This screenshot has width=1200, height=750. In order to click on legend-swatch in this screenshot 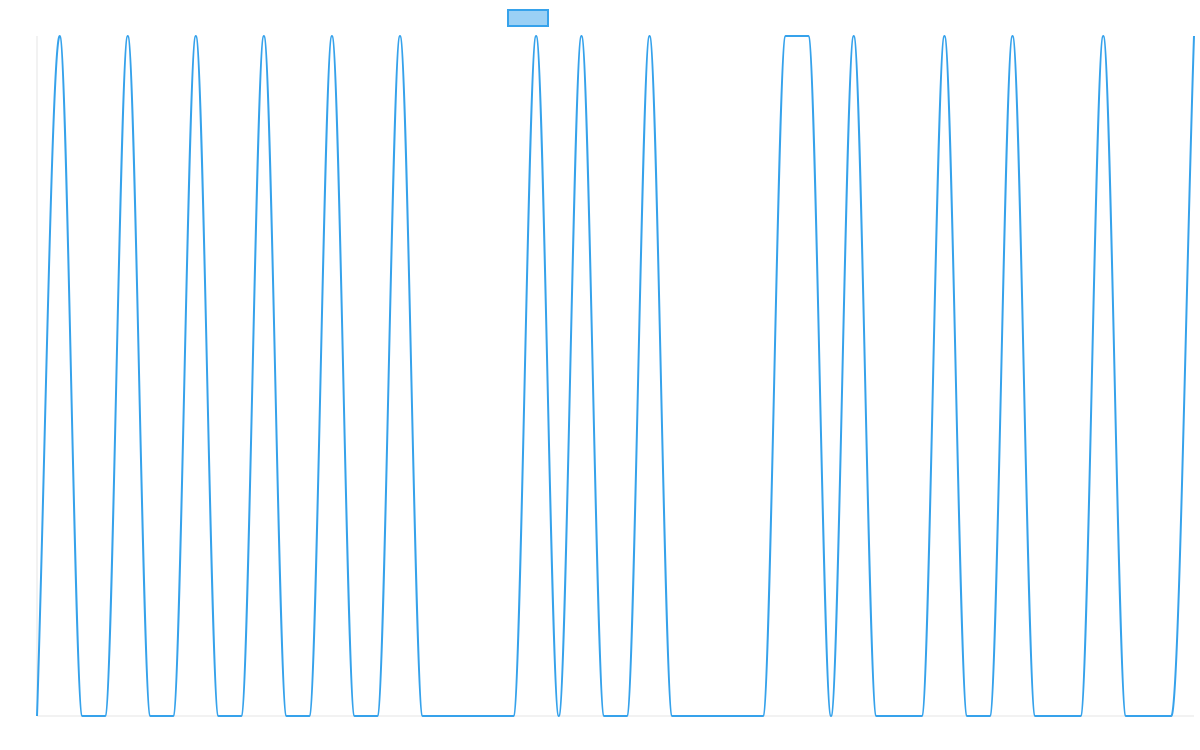, I will do `click(528, 18)`.